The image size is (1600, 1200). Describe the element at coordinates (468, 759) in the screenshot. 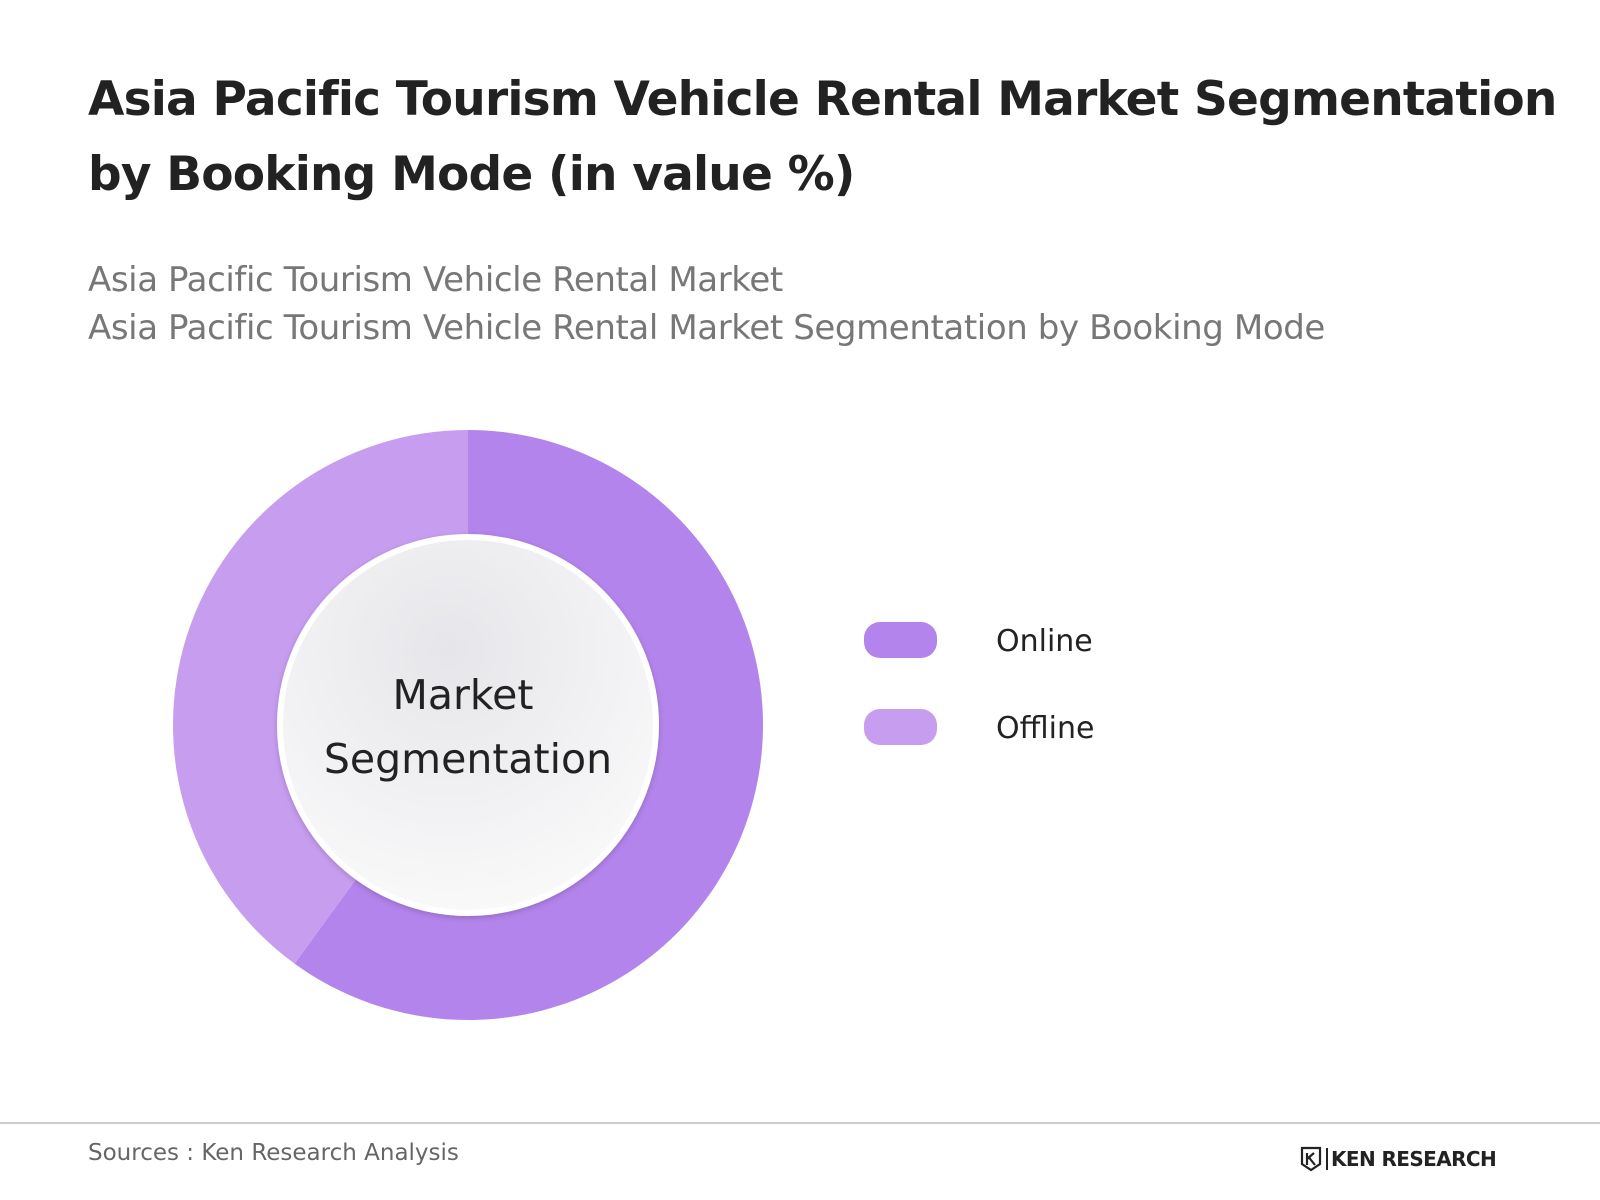

I see `center-label-line2: Segmentation` at that location.